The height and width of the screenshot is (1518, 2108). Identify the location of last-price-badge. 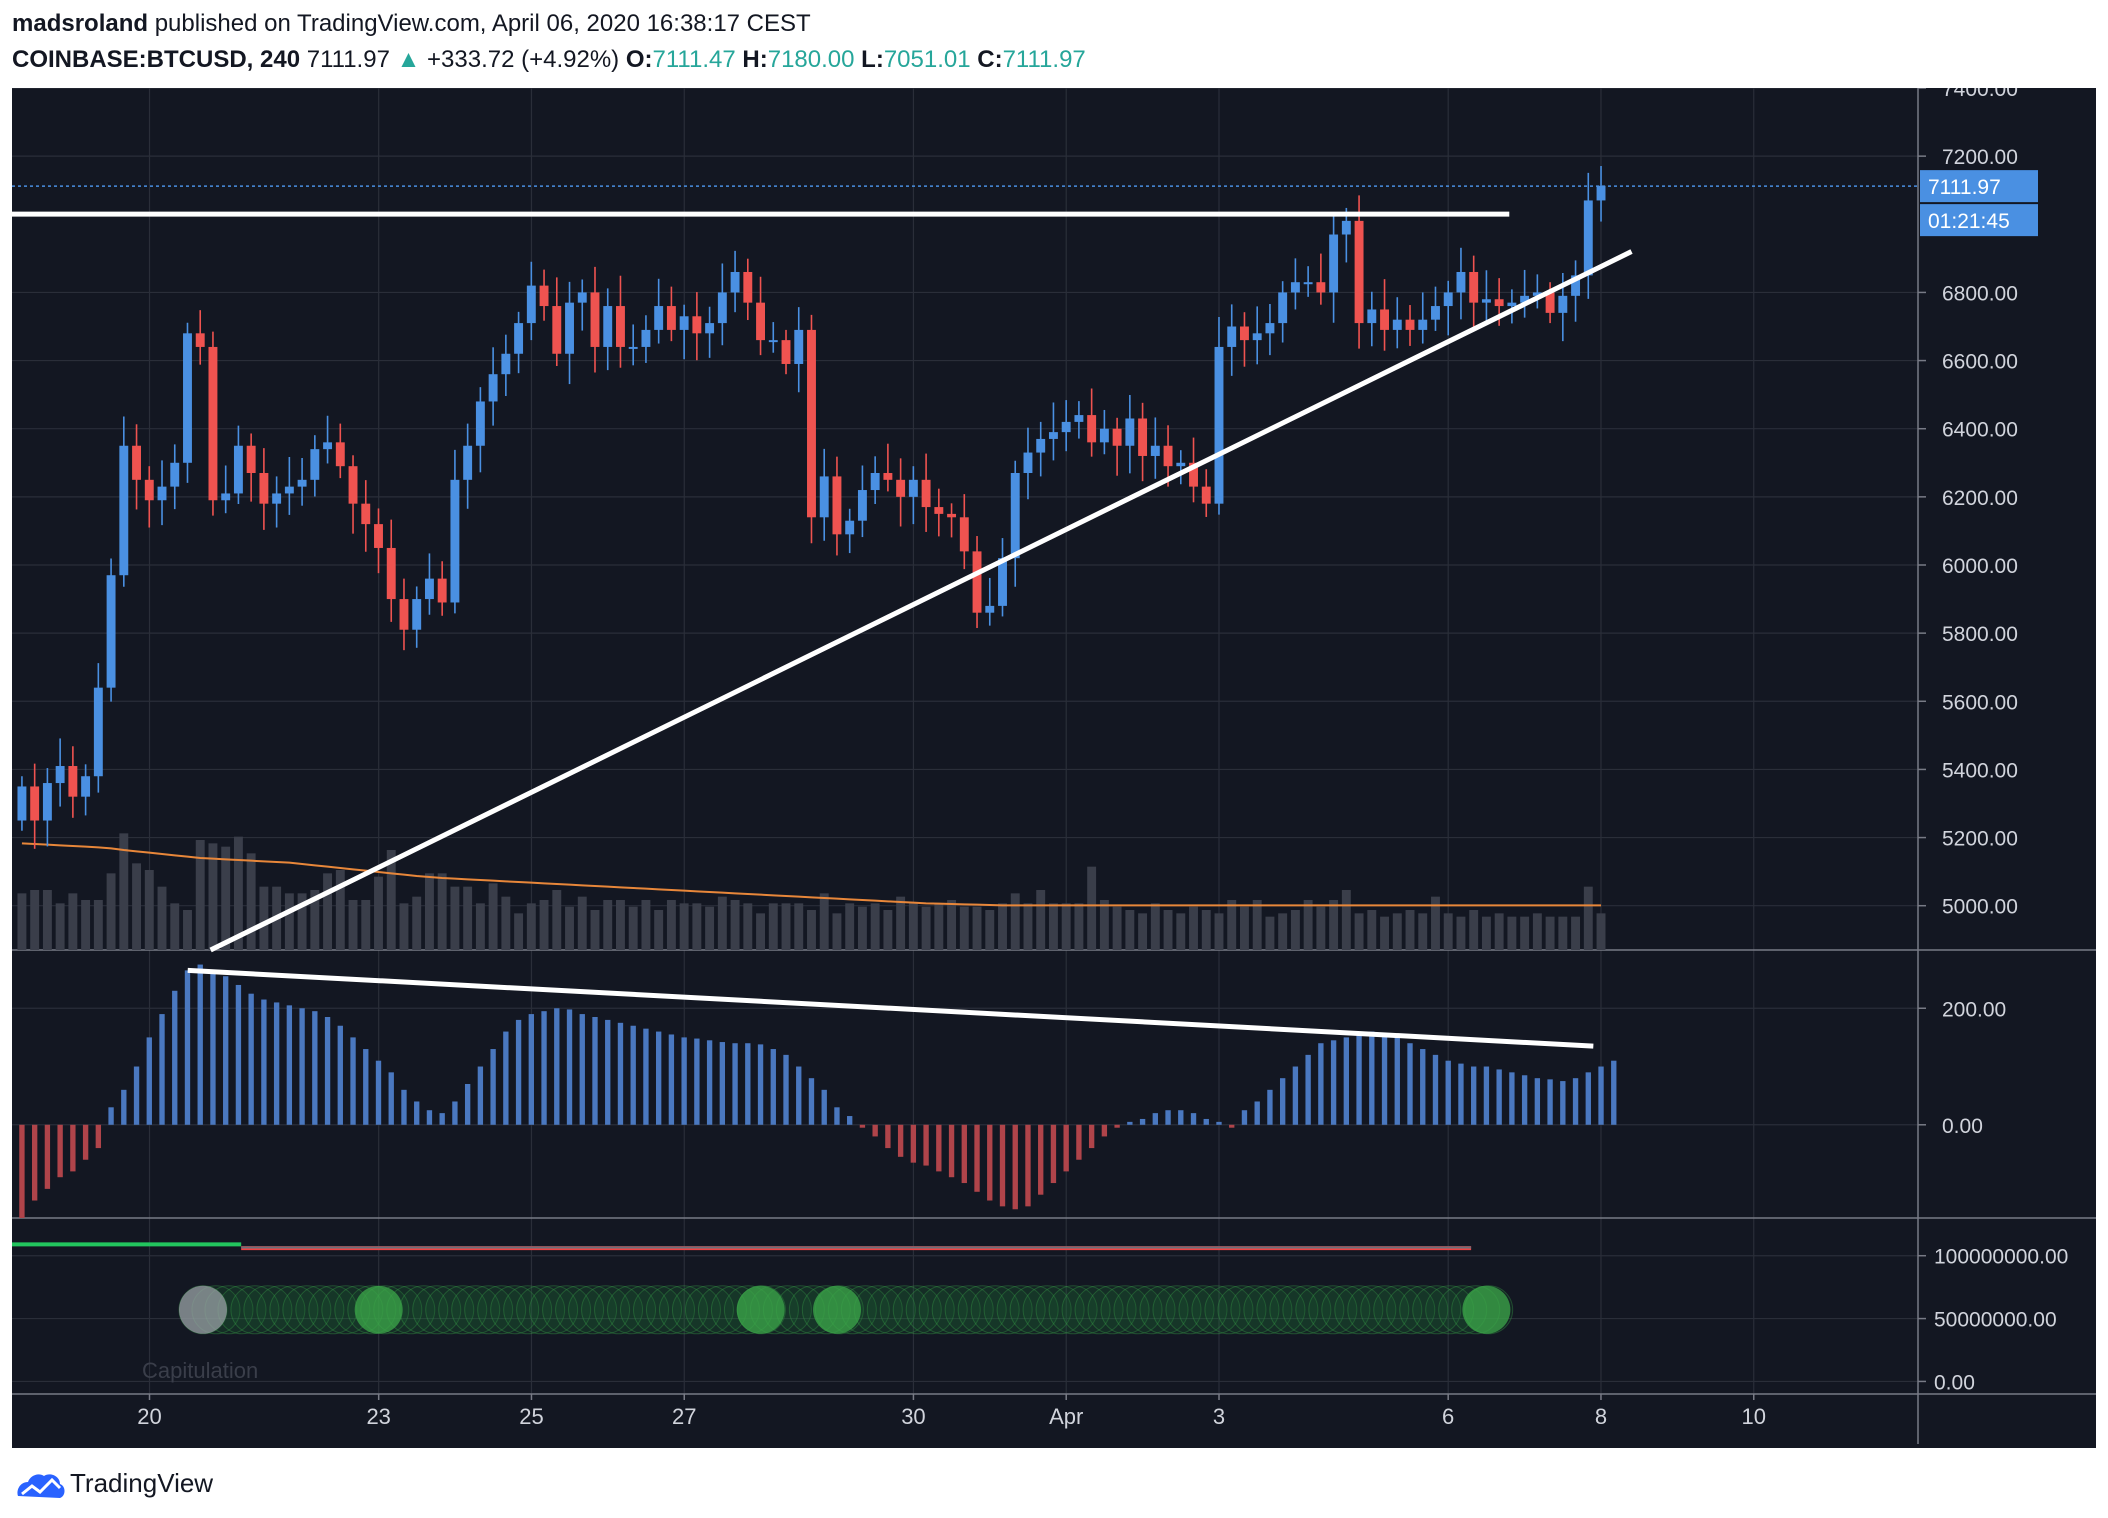
(1979, 186).